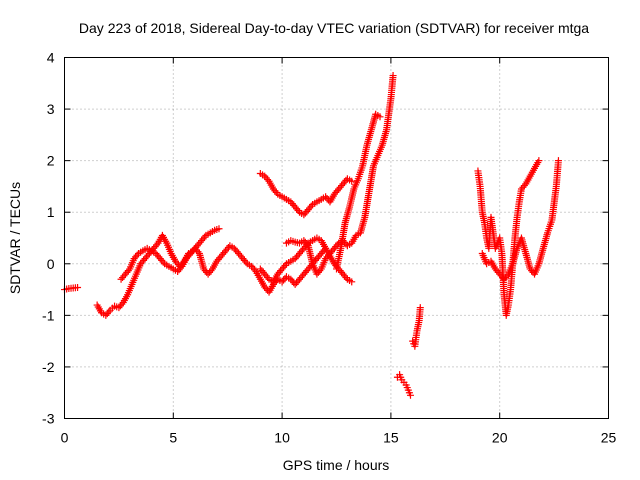  What do you see at coordinates (51, 109) in the screenshot?
I see `y-tick-label: 3` at bounding box center [51, 109].